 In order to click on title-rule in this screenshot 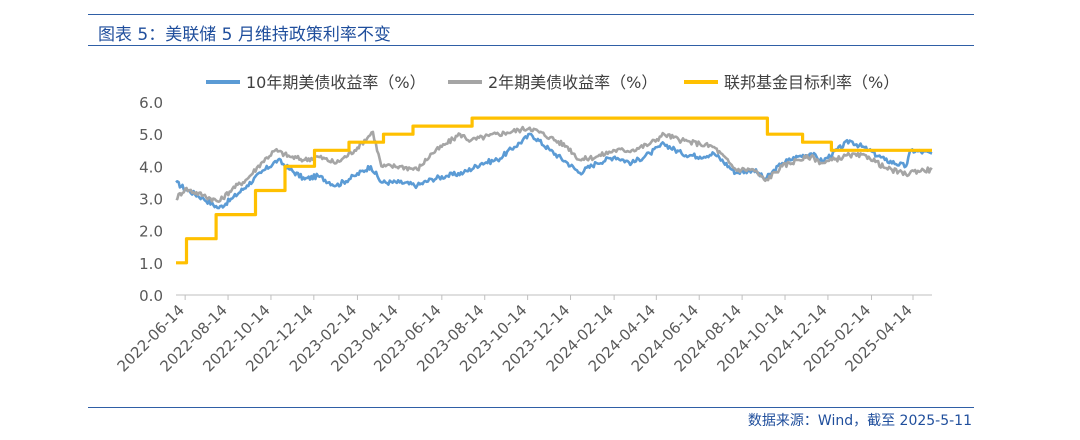, I will do `click(531, 45)`.